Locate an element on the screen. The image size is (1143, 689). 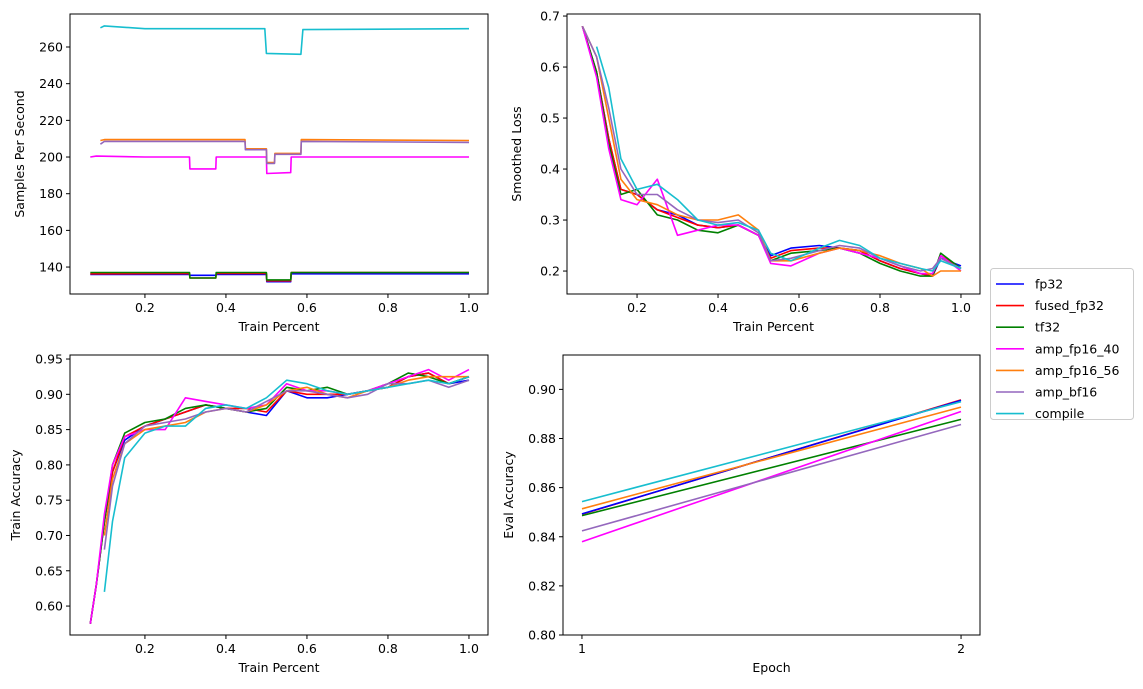
y-tick-label: 0.5 is located at coordinates (550, 118).